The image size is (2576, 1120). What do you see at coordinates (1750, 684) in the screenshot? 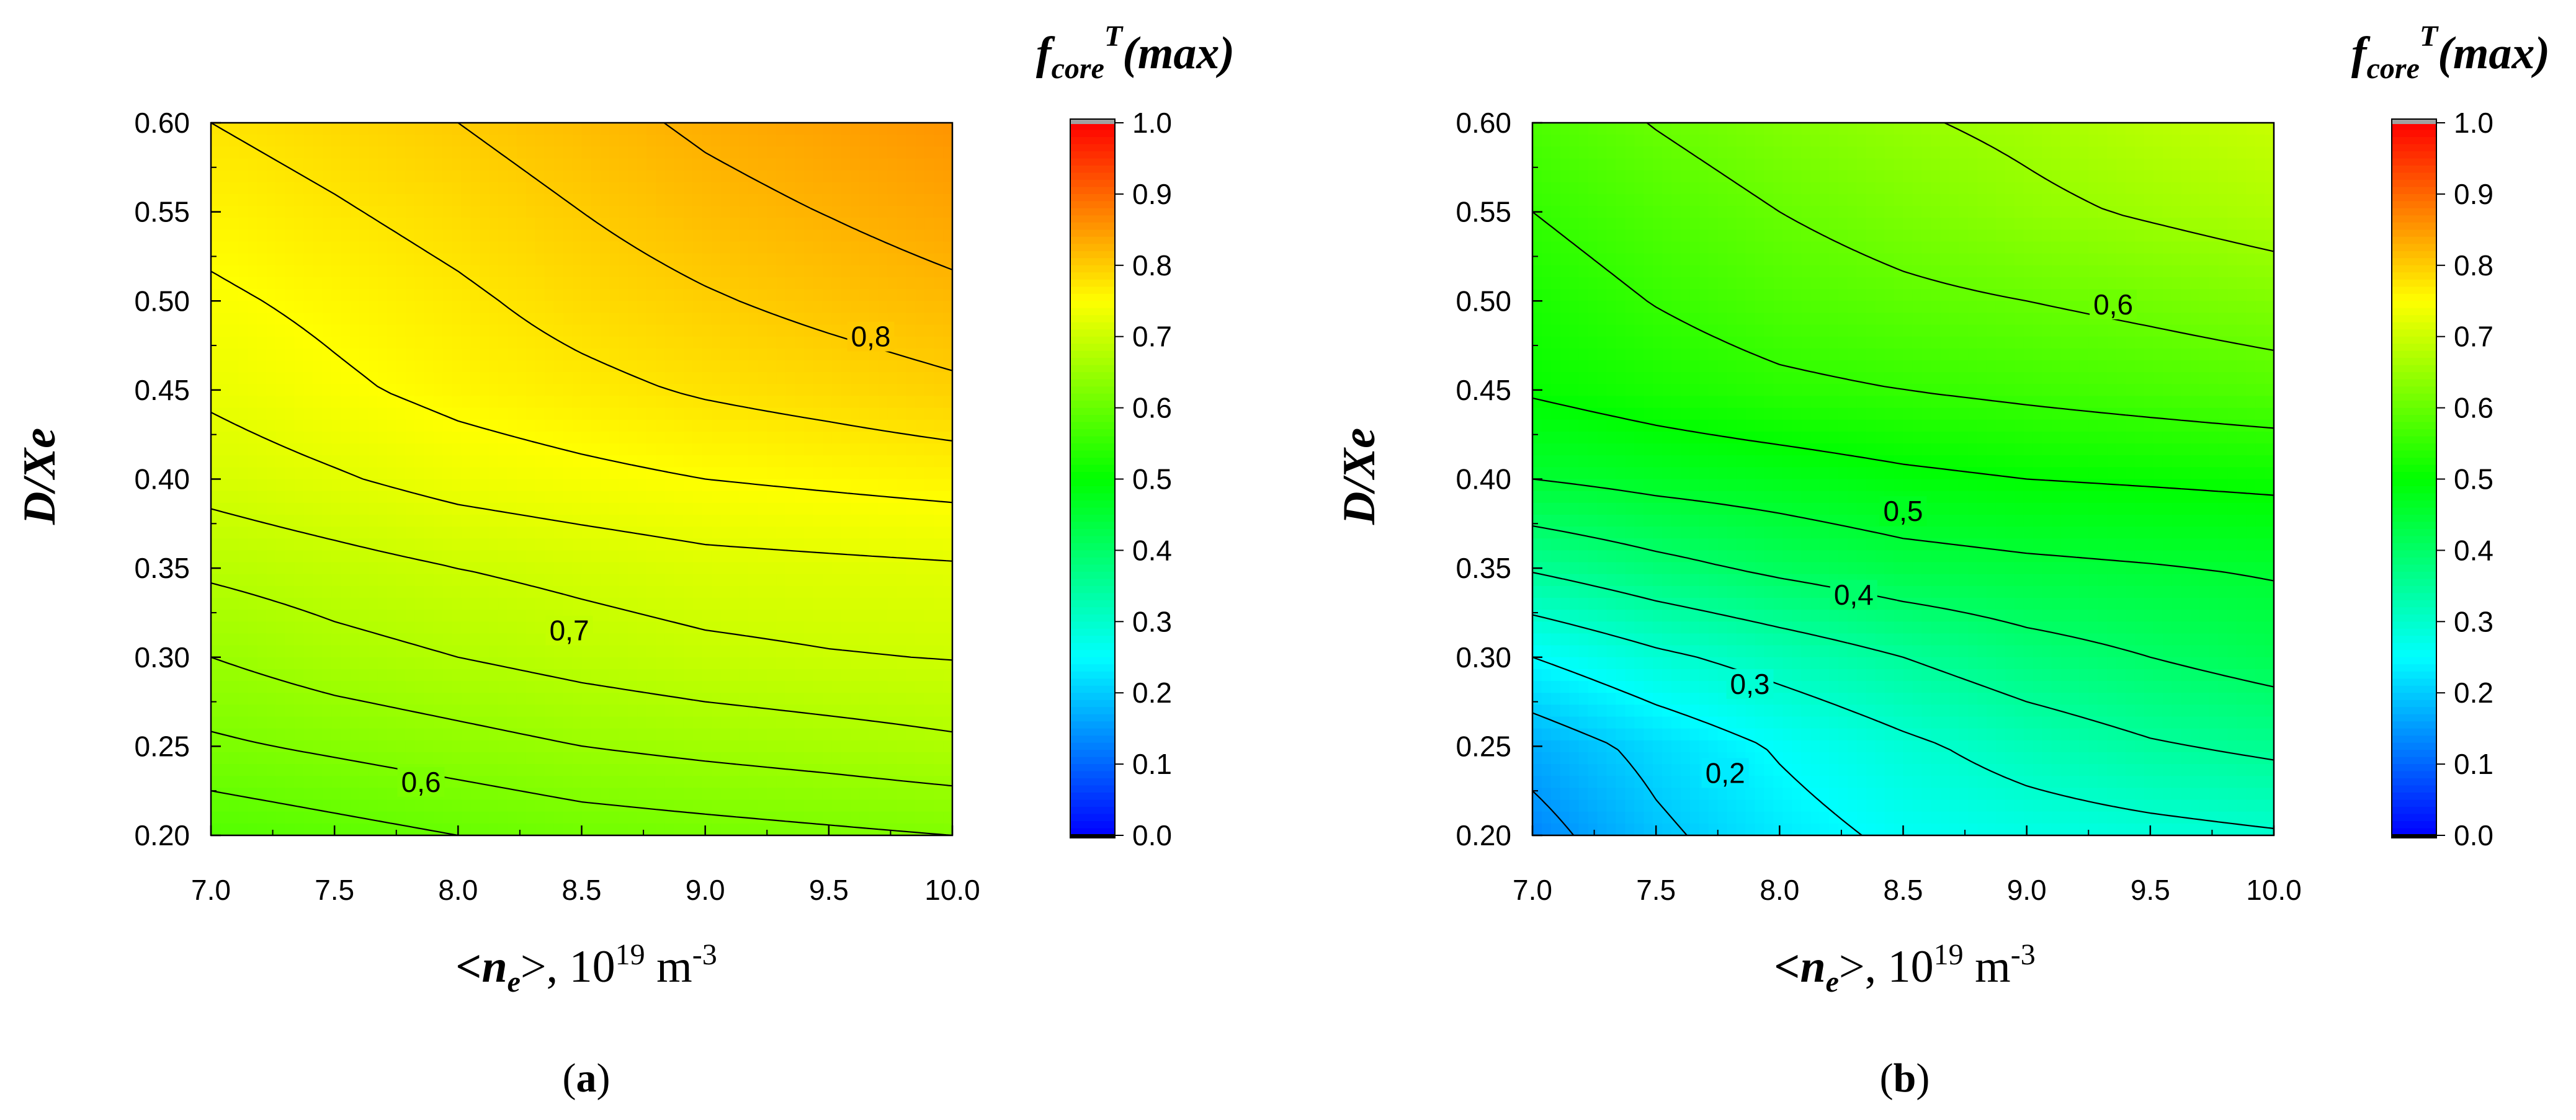
I see `contour-label: 0,3` at bounding box center [1750, 684].